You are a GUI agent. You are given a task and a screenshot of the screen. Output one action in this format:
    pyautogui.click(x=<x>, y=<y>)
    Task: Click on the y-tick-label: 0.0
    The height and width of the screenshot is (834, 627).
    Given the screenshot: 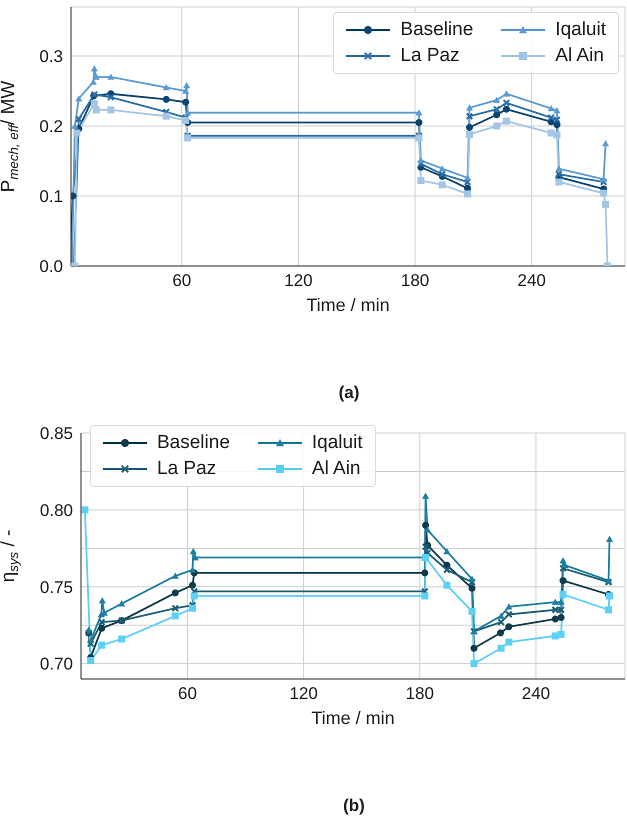 What is the action you would take?
    pyautogui.click(x=51, y=266)
    